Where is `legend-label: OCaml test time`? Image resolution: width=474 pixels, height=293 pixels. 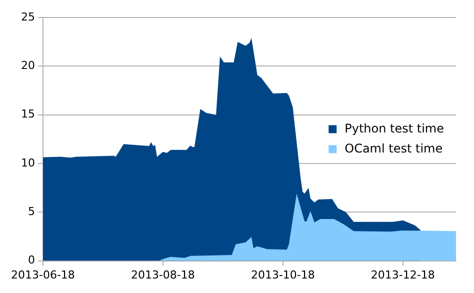 legend-label: OCaml test time is located at coordinates (393, 148).